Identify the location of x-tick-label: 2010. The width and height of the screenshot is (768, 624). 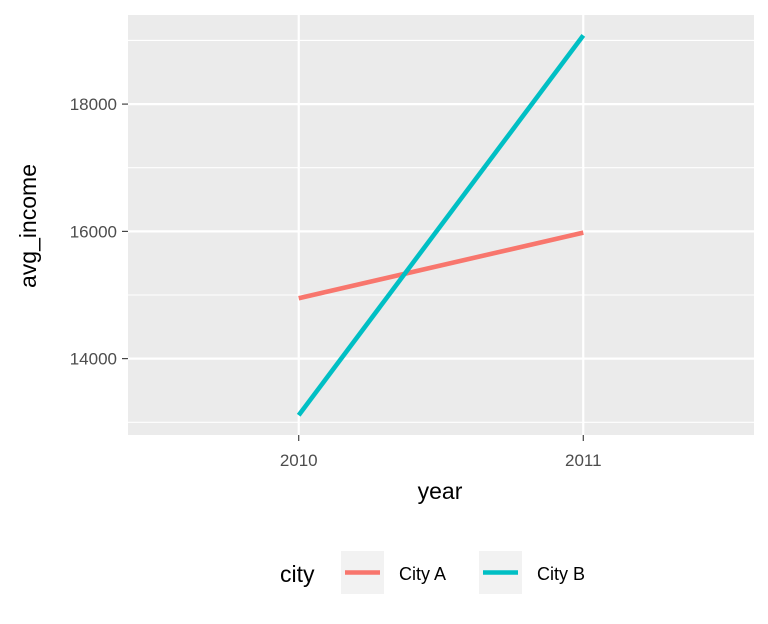
(299, 460).